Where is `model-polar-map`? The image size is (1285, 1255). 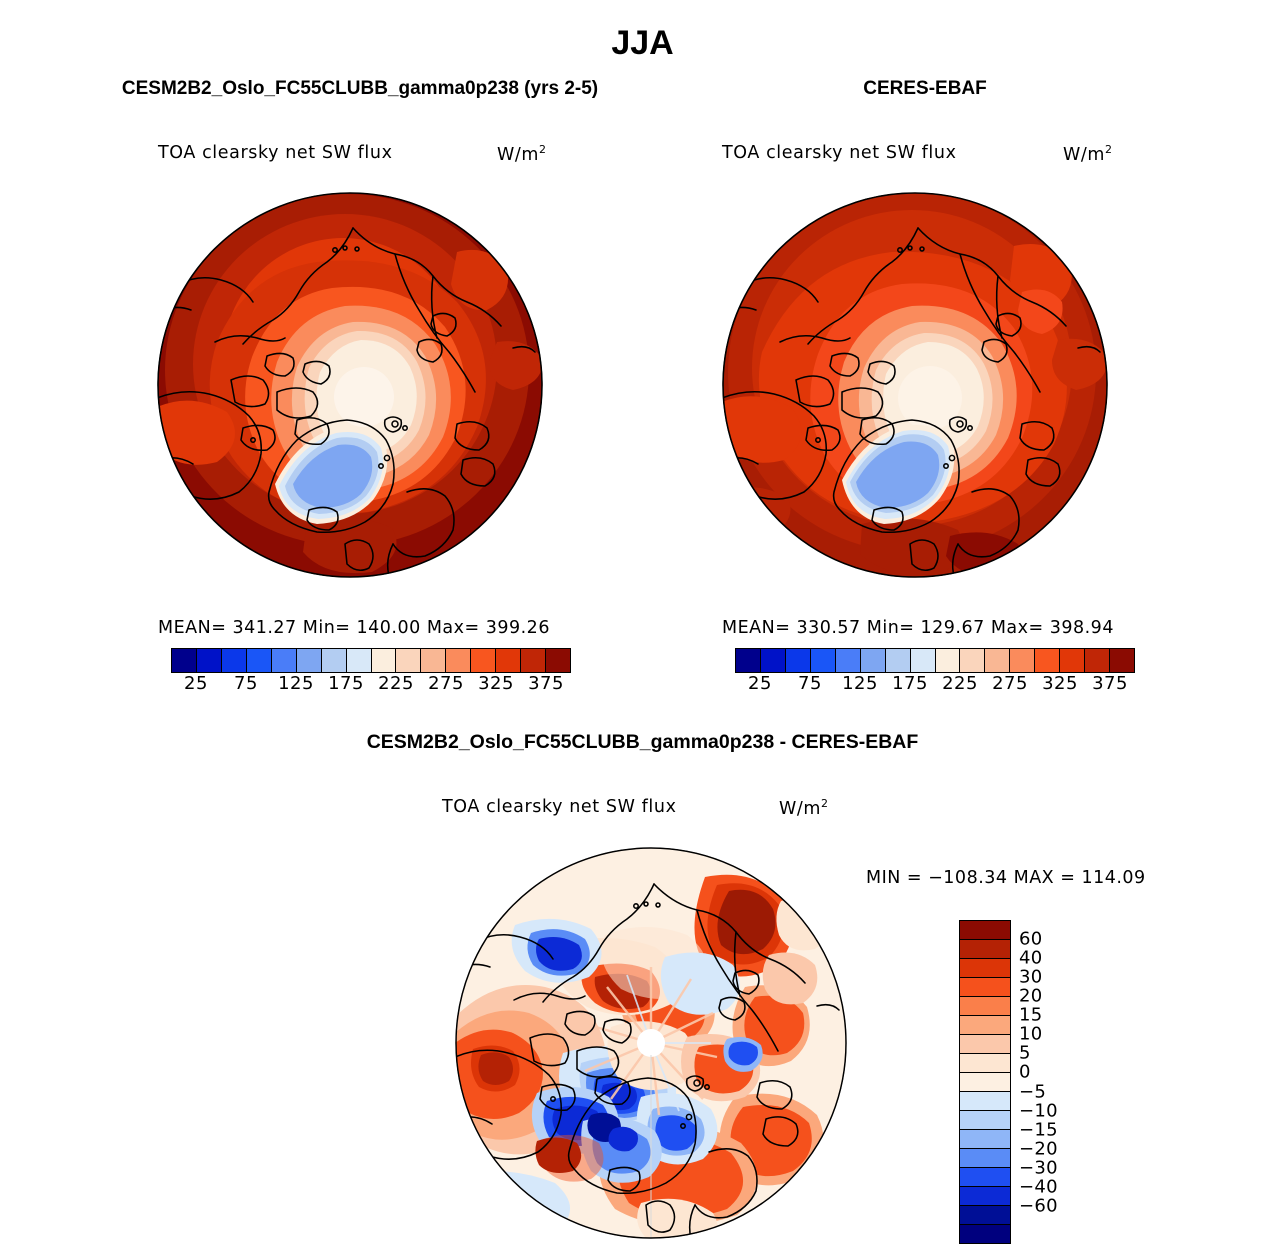
model-polar-map is located at coordinates (350, 385).